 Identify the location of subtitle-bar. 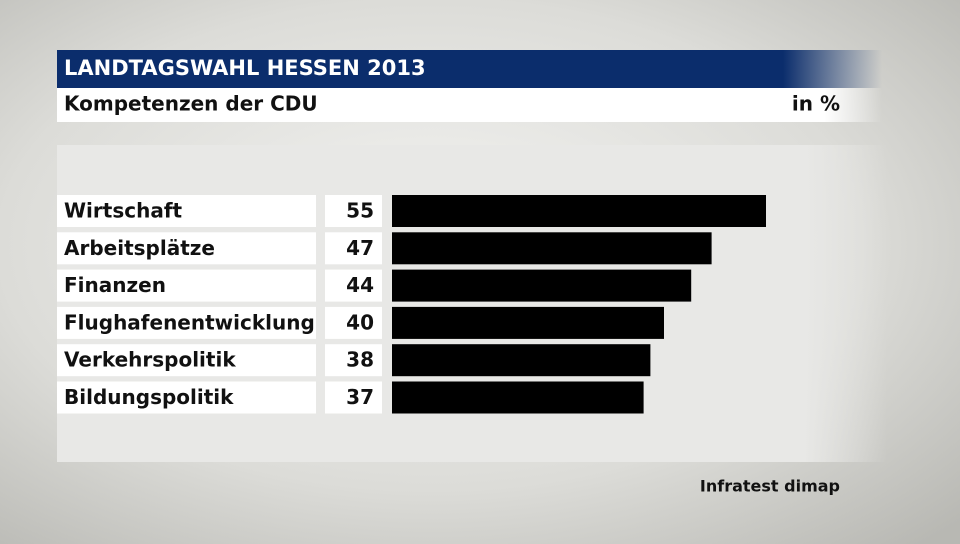
(469, 105).